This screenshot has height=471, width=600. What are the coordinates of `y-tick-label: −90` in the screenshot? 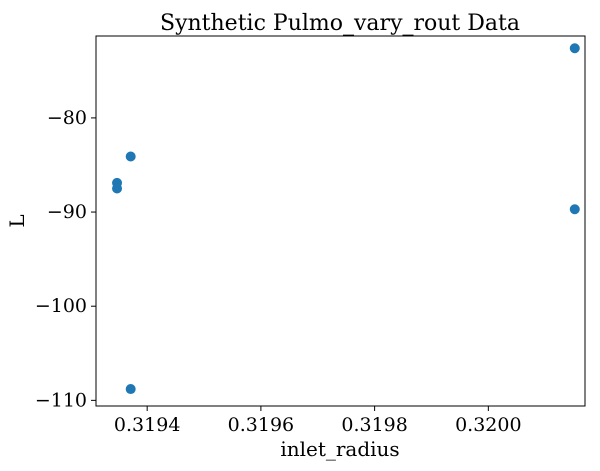 It's located at (67, 212).